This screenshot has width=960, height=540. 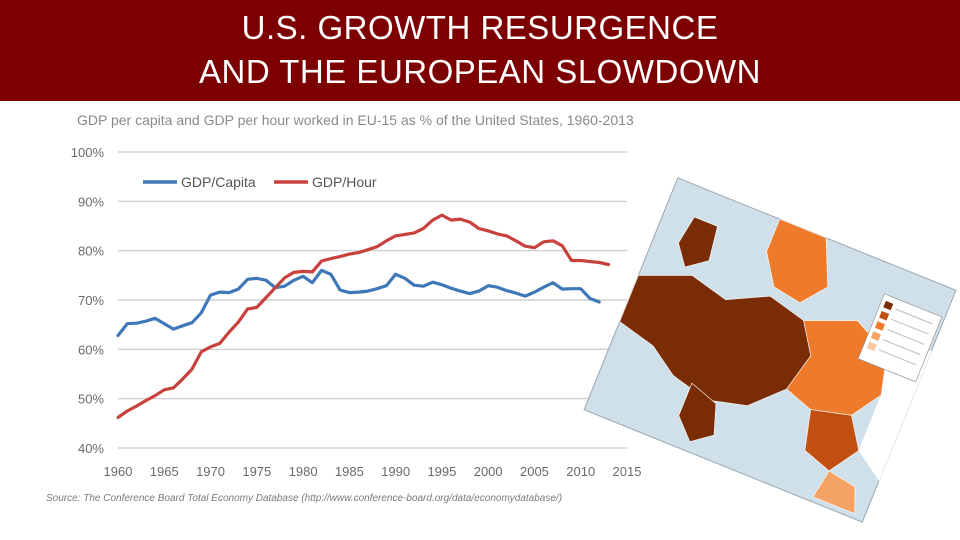 I want to click on x-tick-label: 1975, so click(x=256, y=471).